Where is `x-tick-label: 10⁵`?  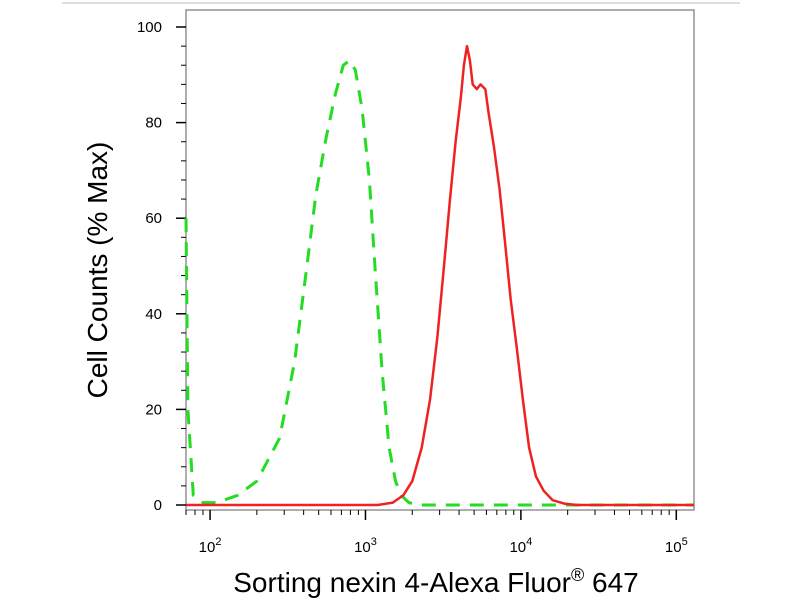 x-tick-label: 10⁵ is located at coordinates (676, 546).